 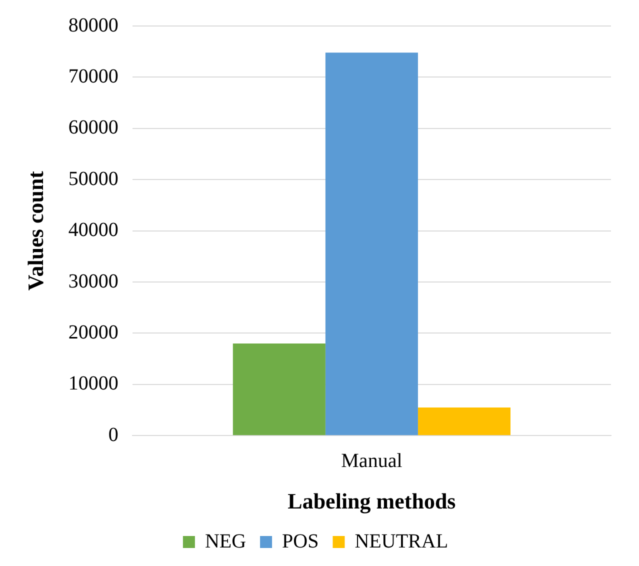 What do you see at coordinates (372, 461) in the screenshot?
I see `x-tick-label: Manual` at bounding box center [372, 461].